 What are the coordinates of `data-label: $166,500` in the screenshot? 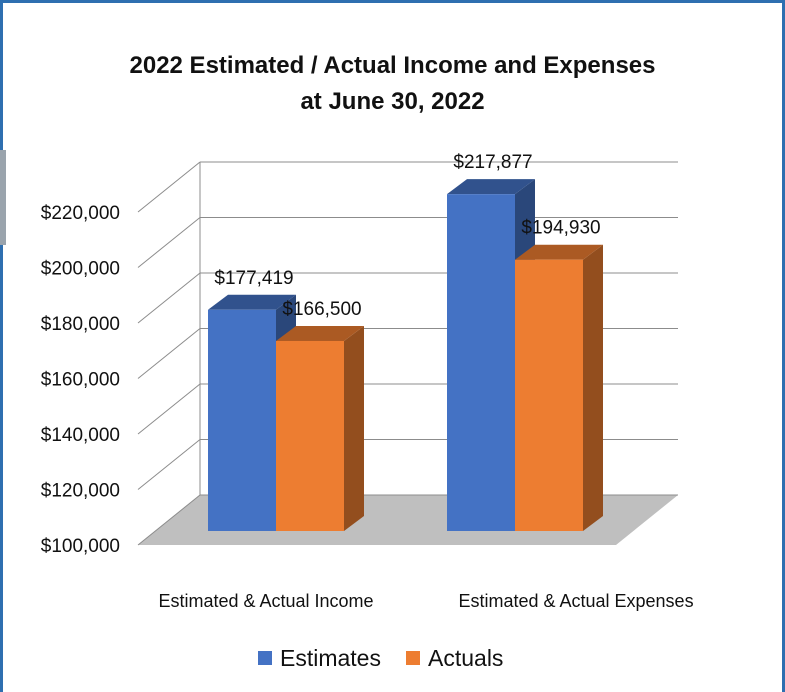 It's located at (321, 309).